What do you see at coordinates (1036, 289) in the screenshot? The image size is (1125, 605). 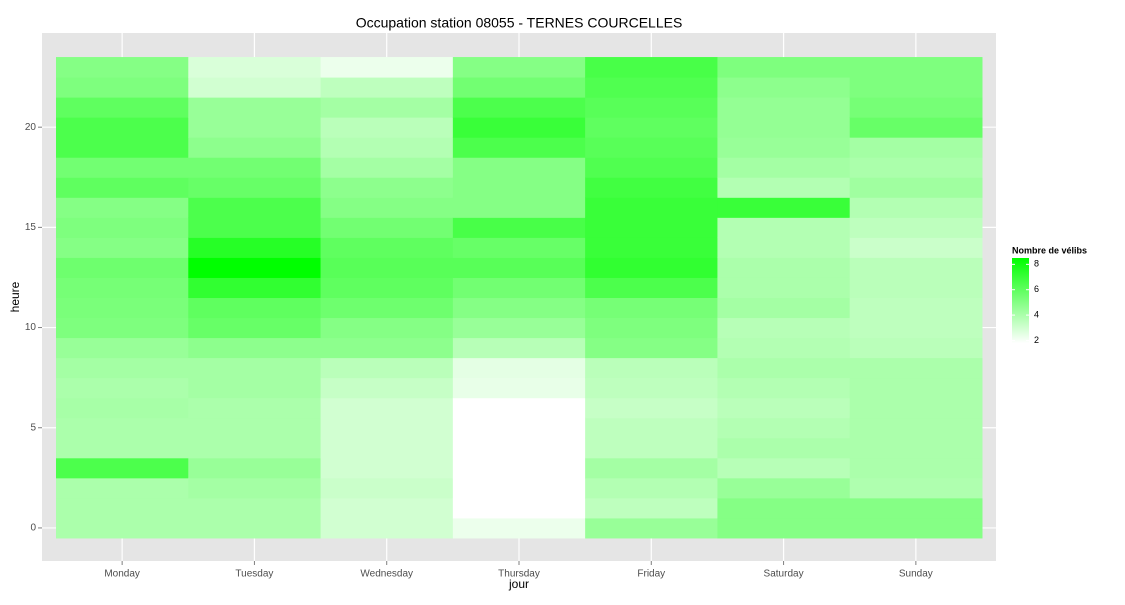 I see `legend-tick-label: 6` at bounding box center [1036, 289].